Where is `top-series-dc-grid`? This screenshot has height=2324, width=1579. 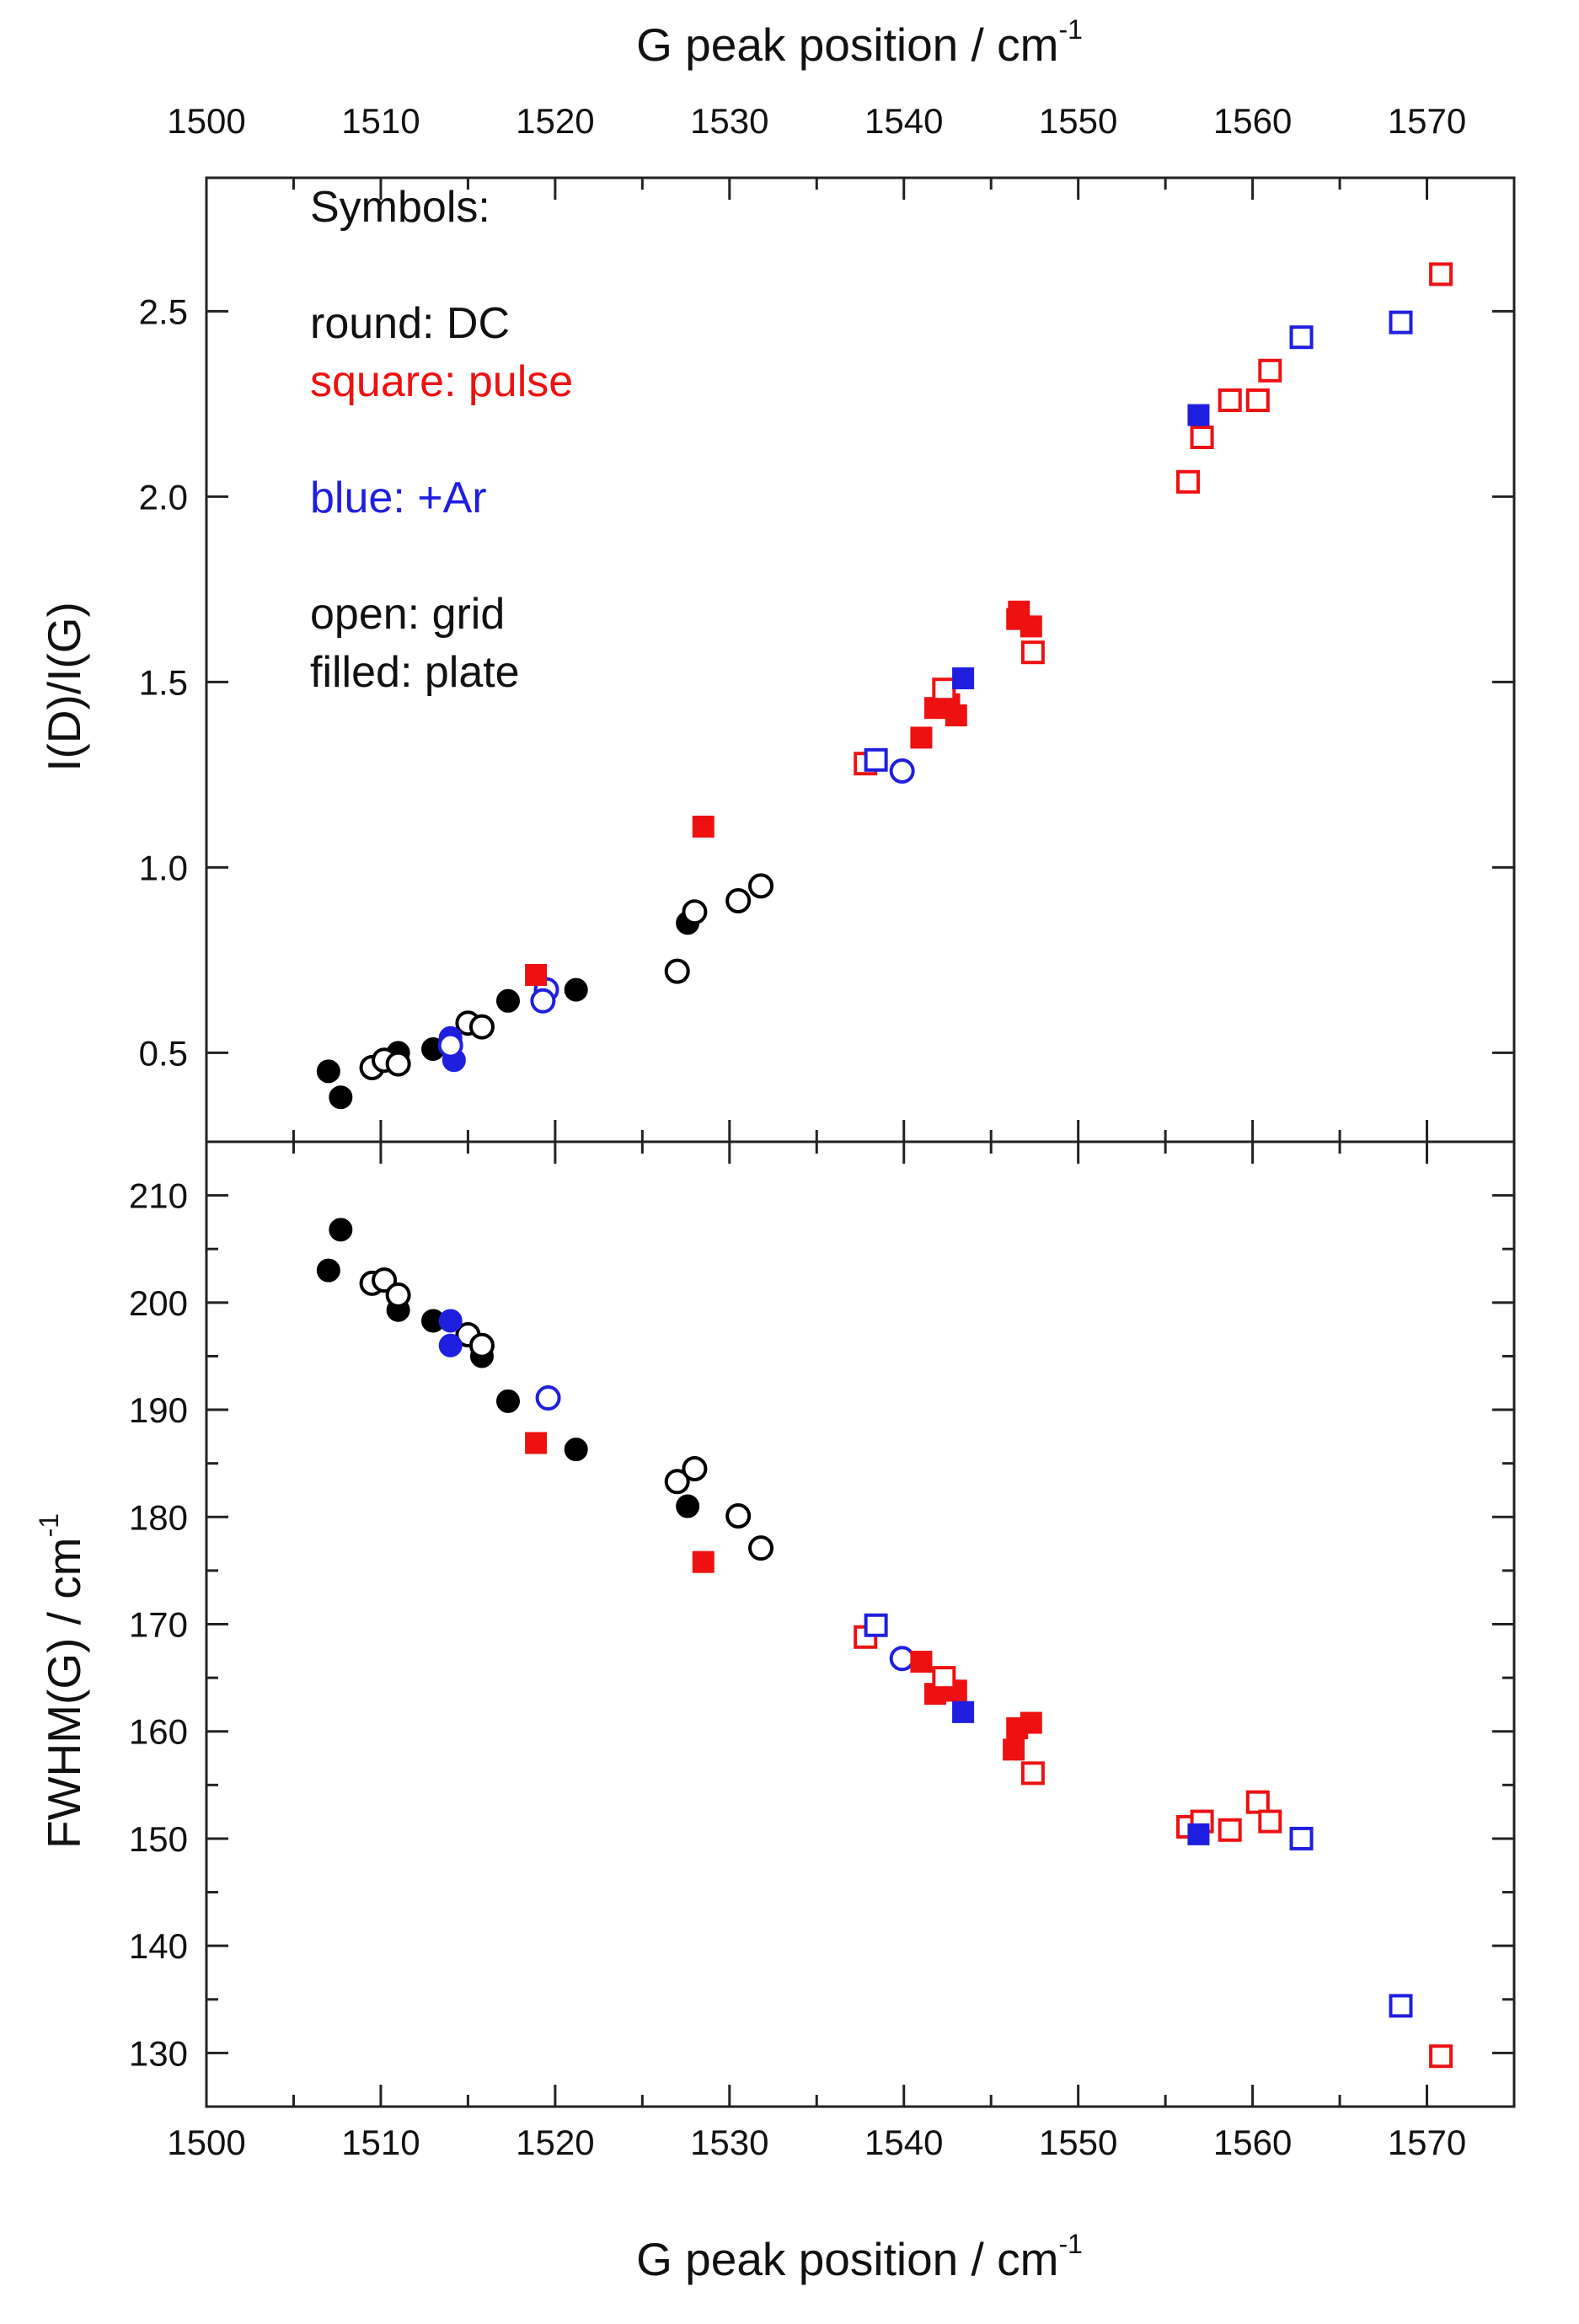
top-series-dc-grid is located at coordinates (566, 976).